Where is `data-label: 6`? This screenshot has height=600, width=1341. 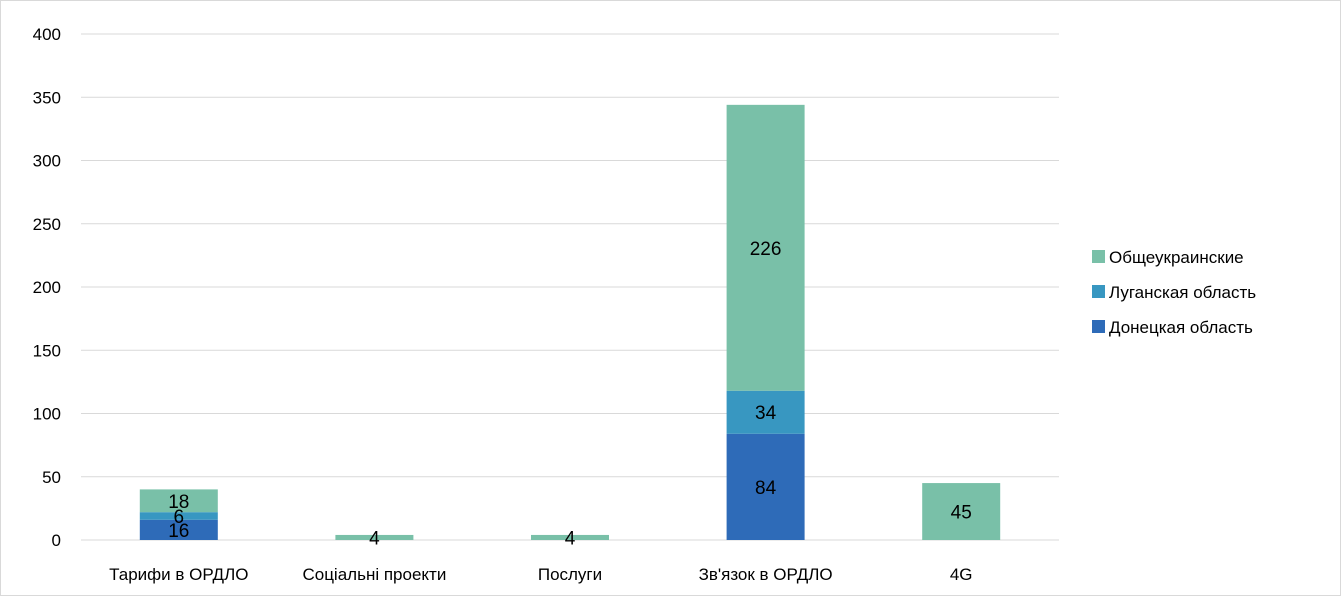 data-label: 6 is located at coordinates (179, 517).